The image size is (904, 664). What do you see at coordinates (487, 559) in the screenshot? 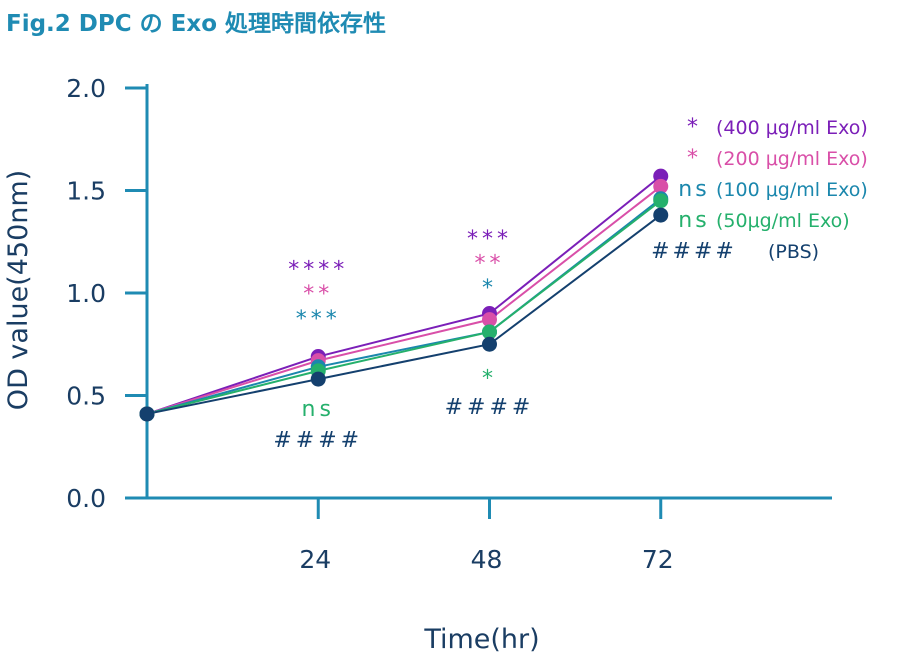
I see `x-tick-label: 48` at bounding box center [487, 559].